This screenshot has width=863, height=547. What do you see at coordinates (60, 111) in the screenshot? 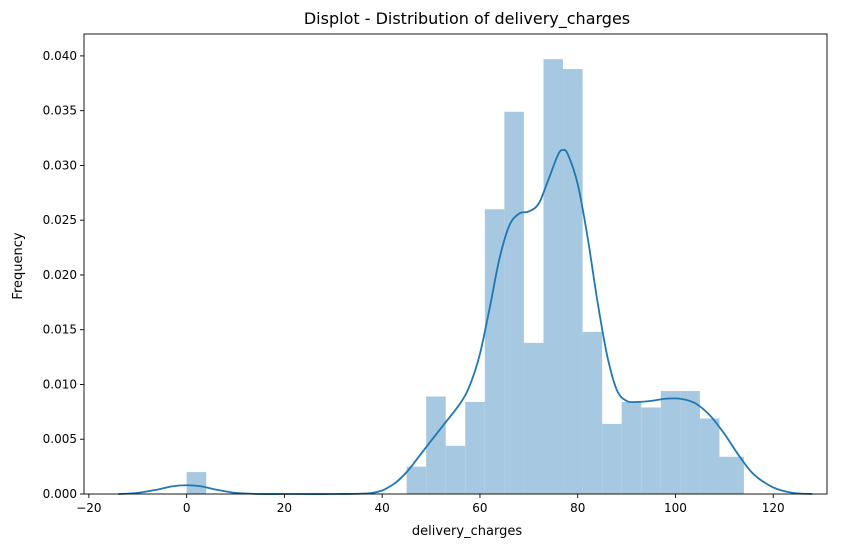
I see `y-tick-label: 0.035` at bounding box center [60, 111].